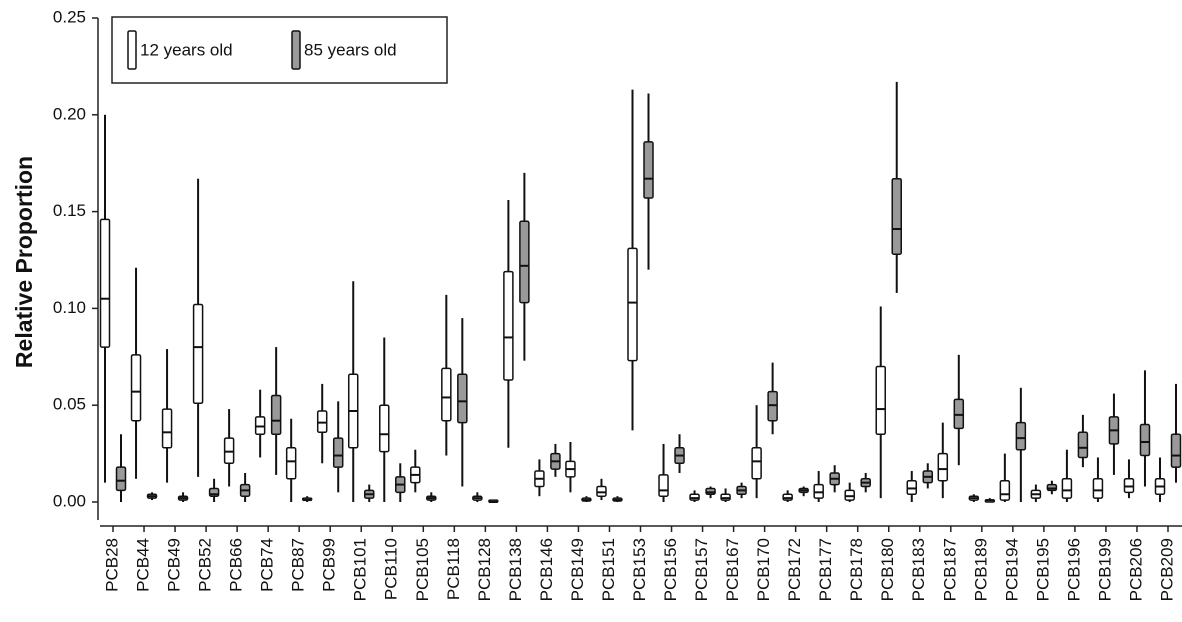 This screenshot has width=1182, height=622. I want to click on y-tick-label: 0.00, so click(69, 500).